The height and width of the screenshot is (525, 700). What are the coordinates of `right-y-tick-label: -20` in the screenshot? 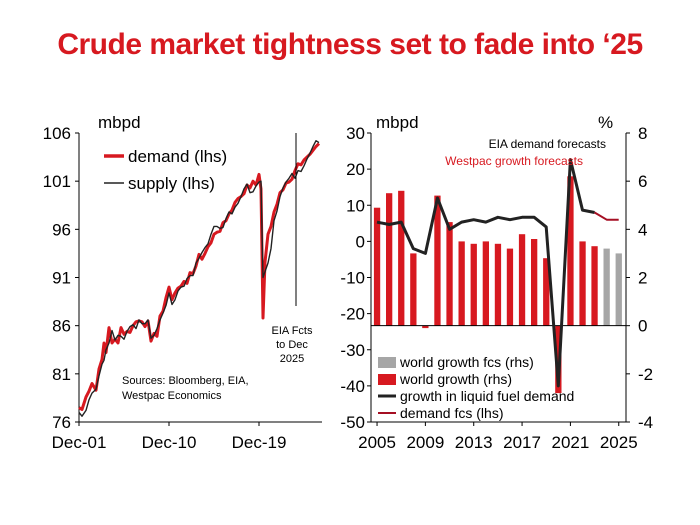 It's located at (352, 314).